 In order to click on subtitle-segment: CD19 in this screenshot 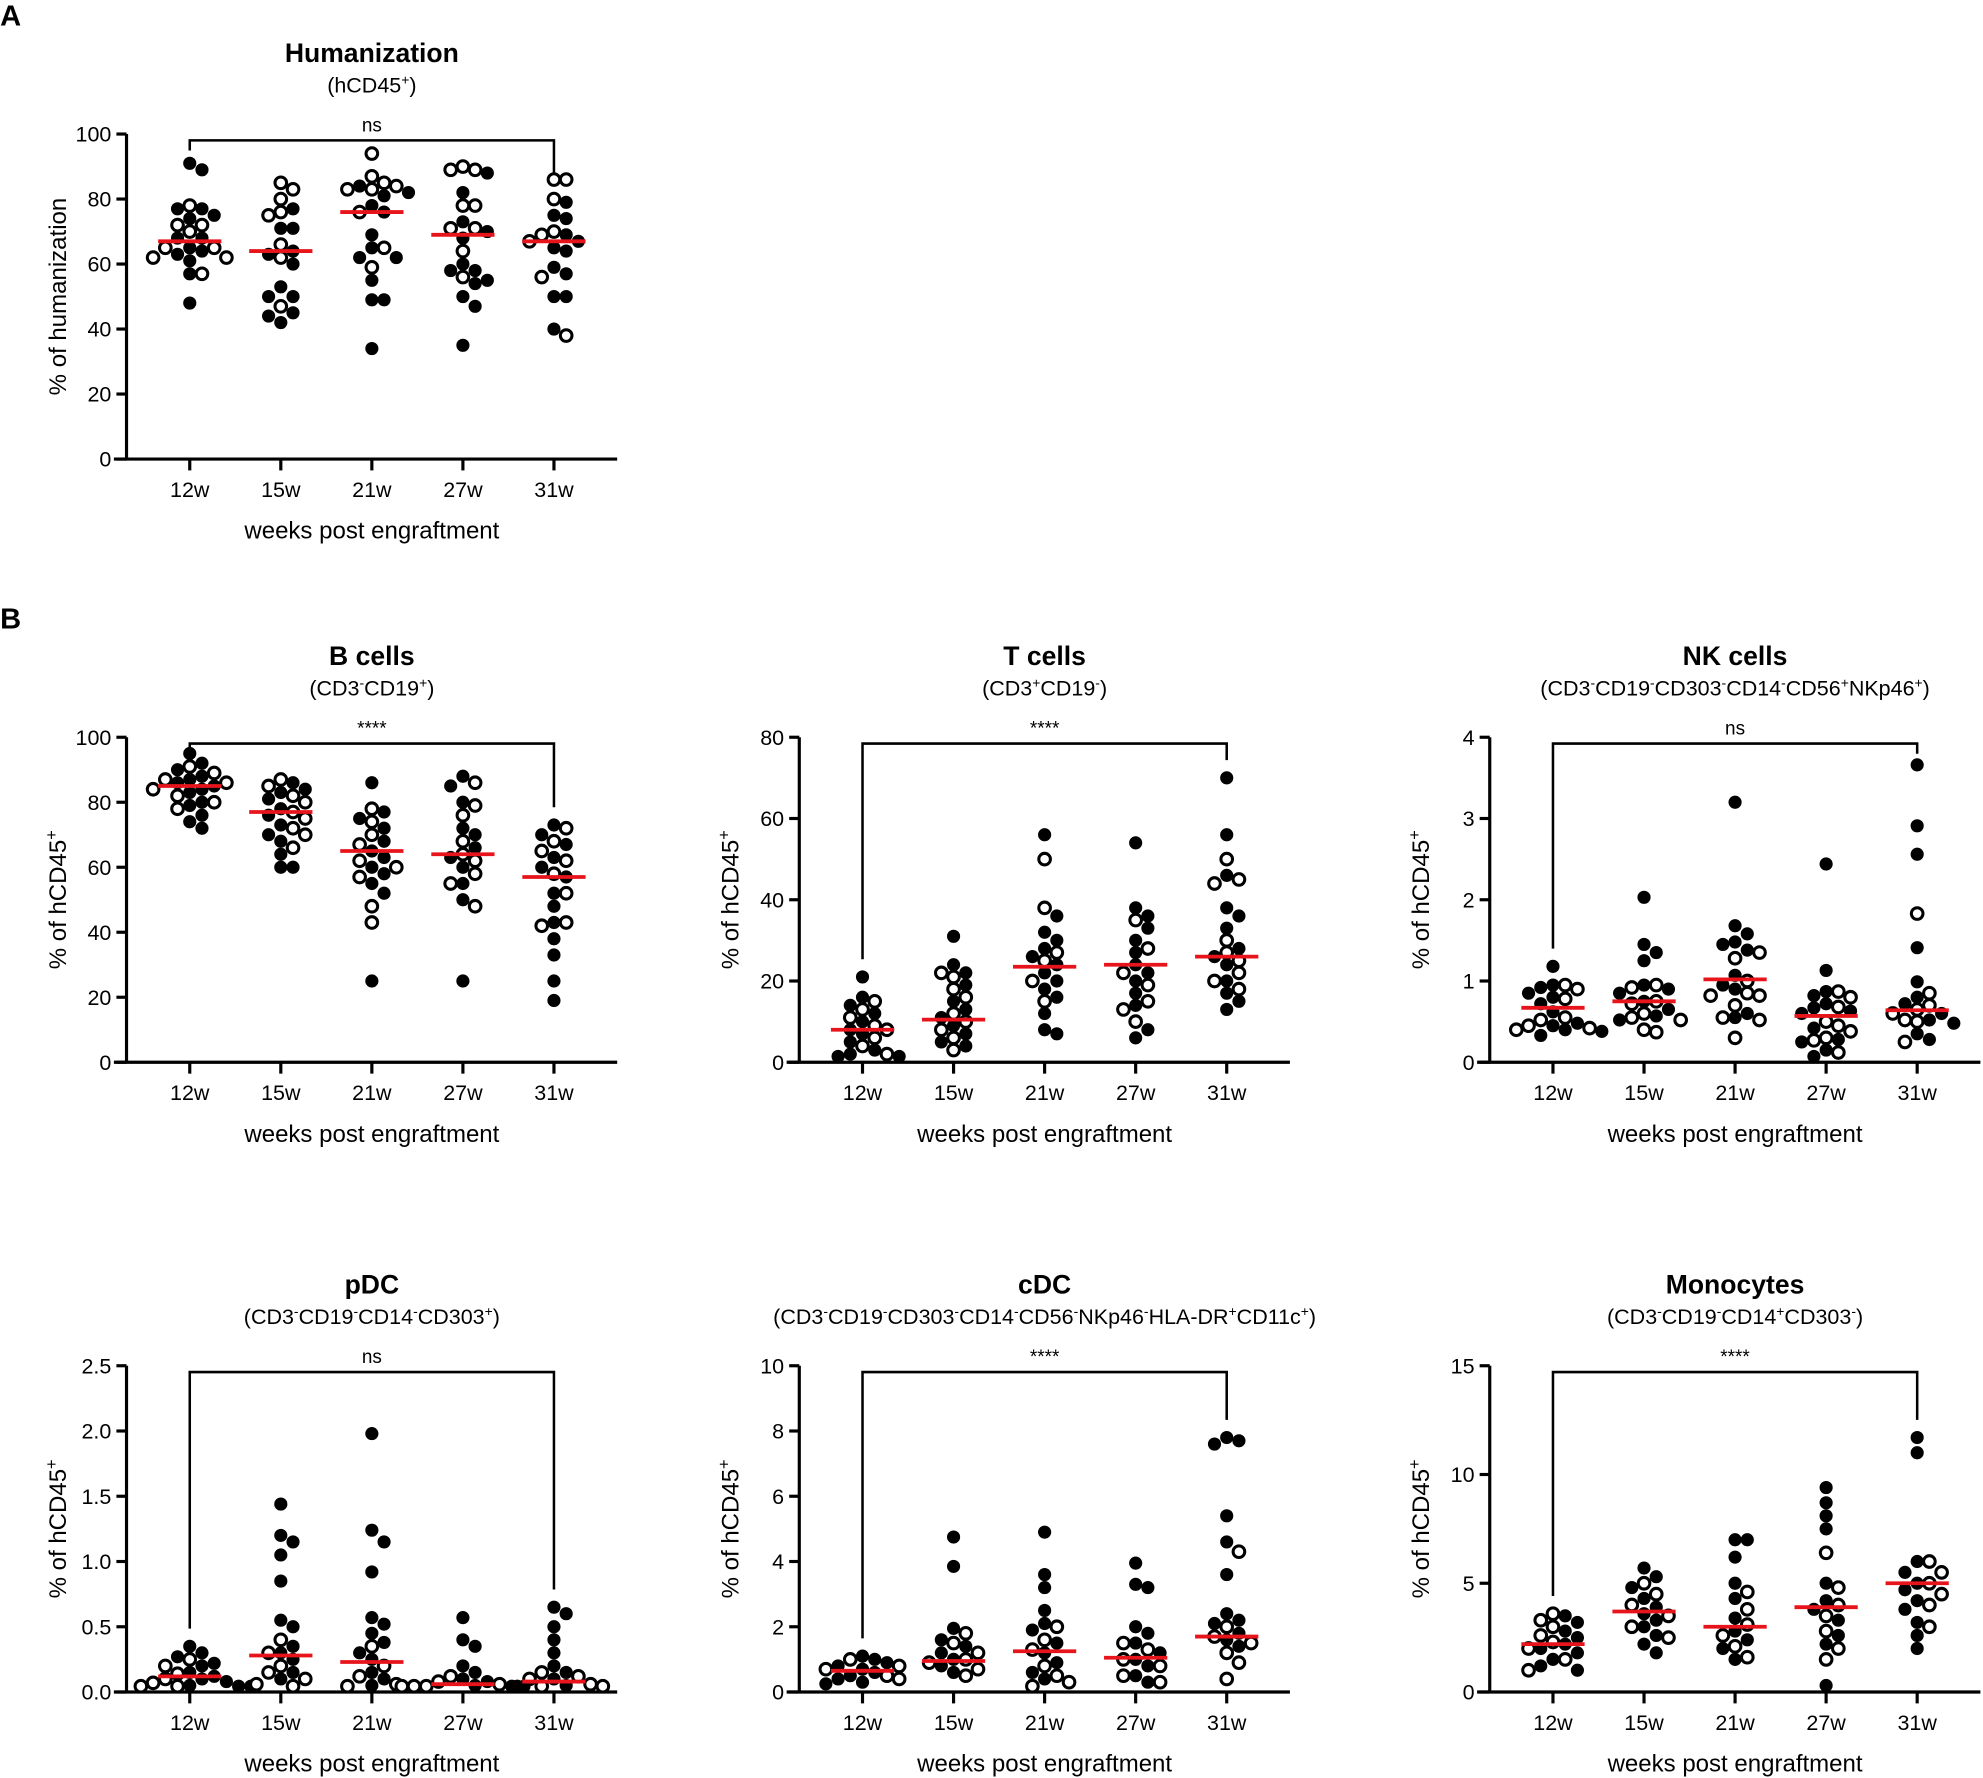, I will do `click(1622, 689)`.